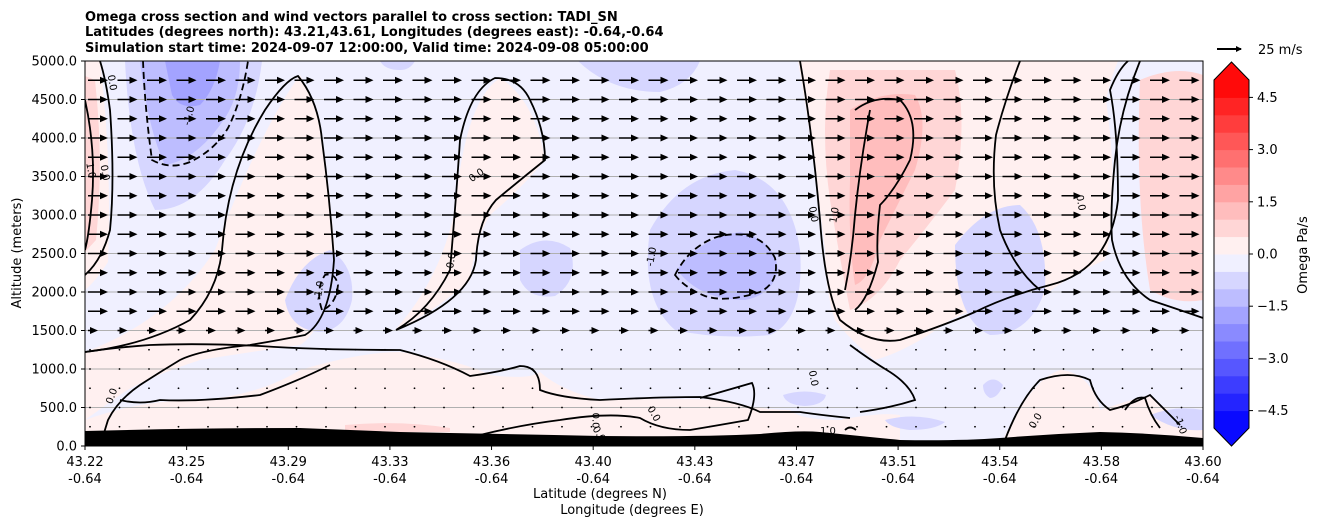 Image resolution: width=1320 pixels, height=526 pixels. Describe the element at coordinates (492, 399) in the screenshot. I see `positive-low-layer` at that location.